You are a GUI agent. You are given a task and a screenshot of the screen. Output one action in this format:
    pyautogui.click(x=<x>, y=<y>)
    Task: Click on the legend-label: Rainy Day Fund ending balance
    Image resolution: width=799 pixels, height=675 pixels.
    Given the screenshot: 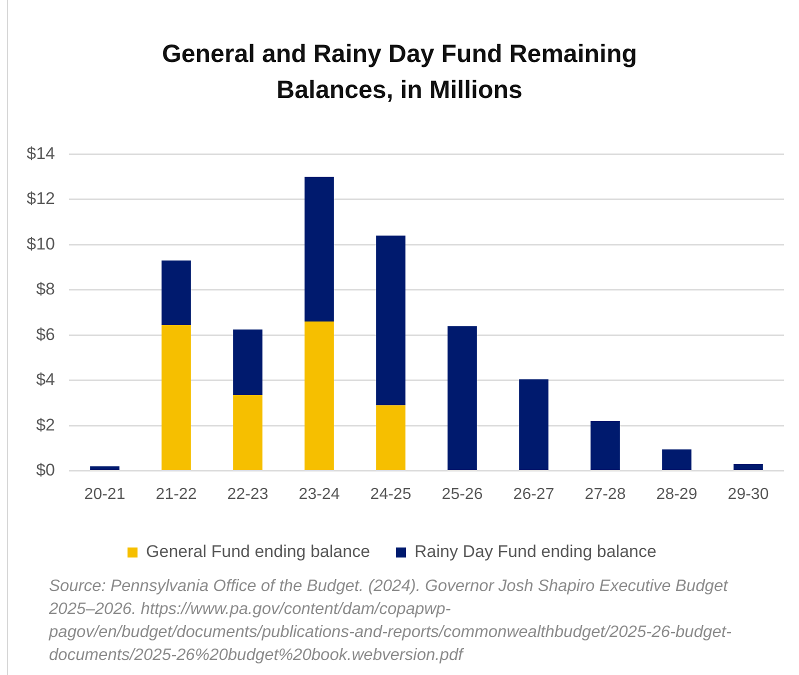 What is the action you would take?
    pyautogui.click(x=535, y=552)
    